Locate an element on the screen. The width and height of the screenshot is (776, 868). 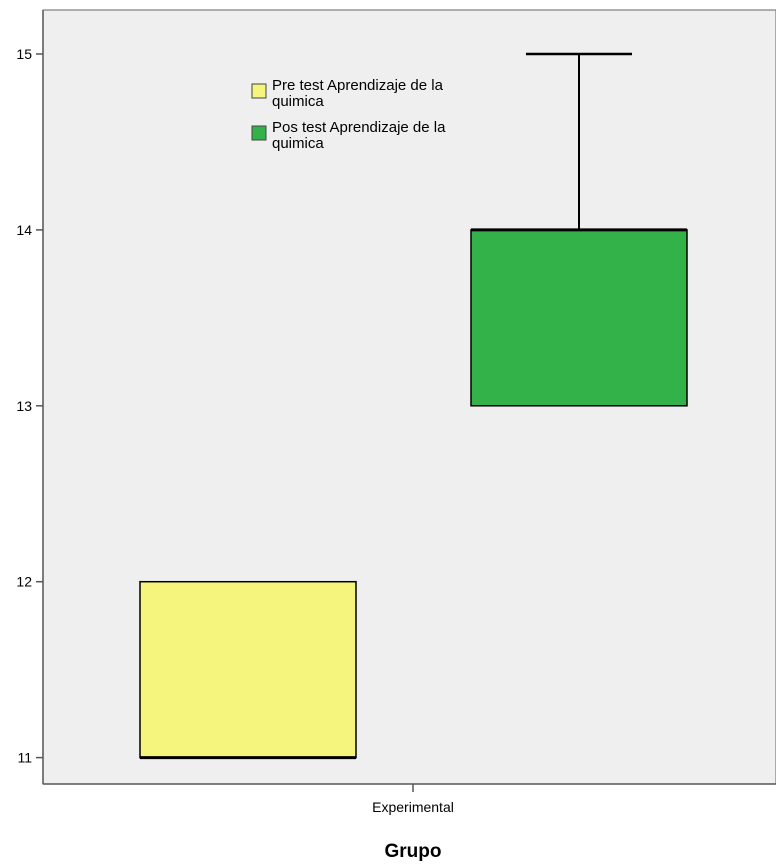
y-axis: 11 12 13 14 15 is located at coordinates (30, 397).